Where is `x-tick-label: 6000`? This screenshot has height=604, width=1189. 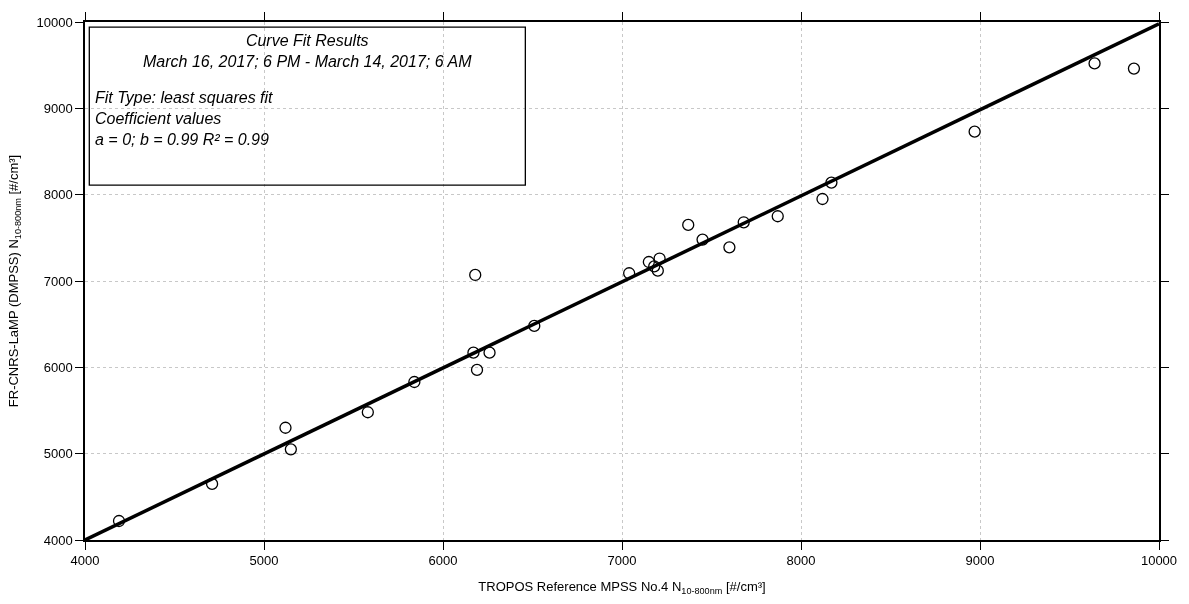 x-tick-label: 6000 is located at coordinates (443, 561).